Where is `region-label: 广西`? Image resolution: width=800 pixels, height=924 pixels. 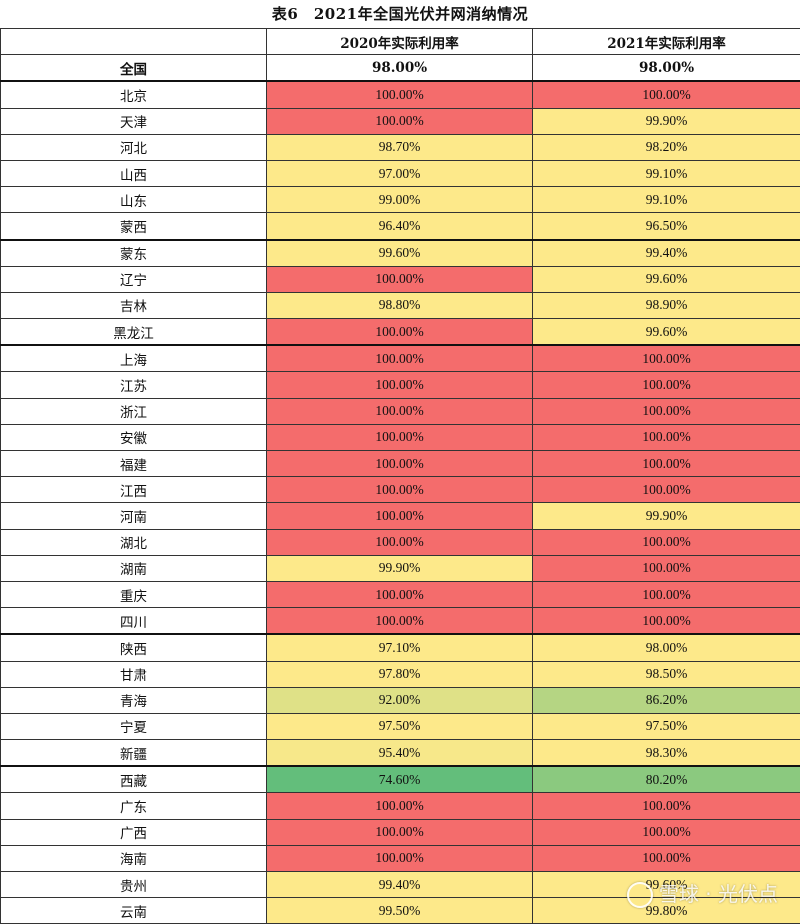 region-label: 广西 is located at coordinates (134, 832).